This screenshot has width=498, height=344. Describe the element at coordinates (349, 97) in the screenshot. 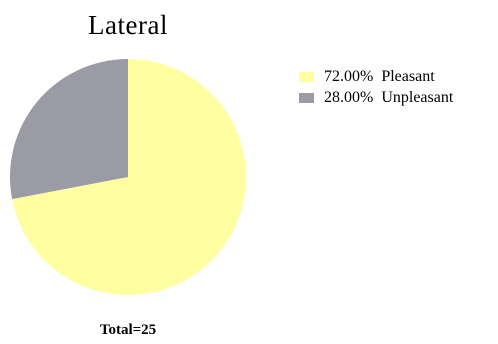

I see `legend-percent-unpleasant: 28.00%` at that location.